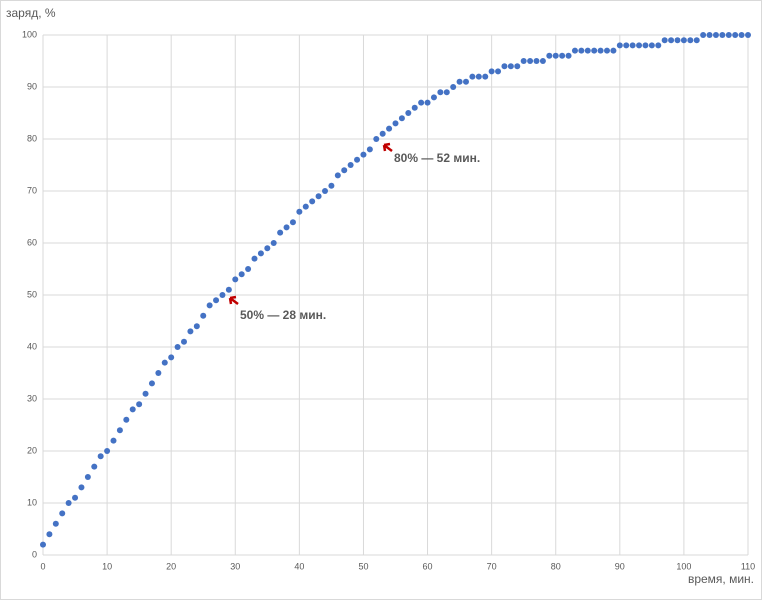 The width and height of the screenshot is (762, 600). What do you see at coordinates (235, 566) in the screenshot?
I see `x-tick-label: 30` at bounding box center [235, 566].